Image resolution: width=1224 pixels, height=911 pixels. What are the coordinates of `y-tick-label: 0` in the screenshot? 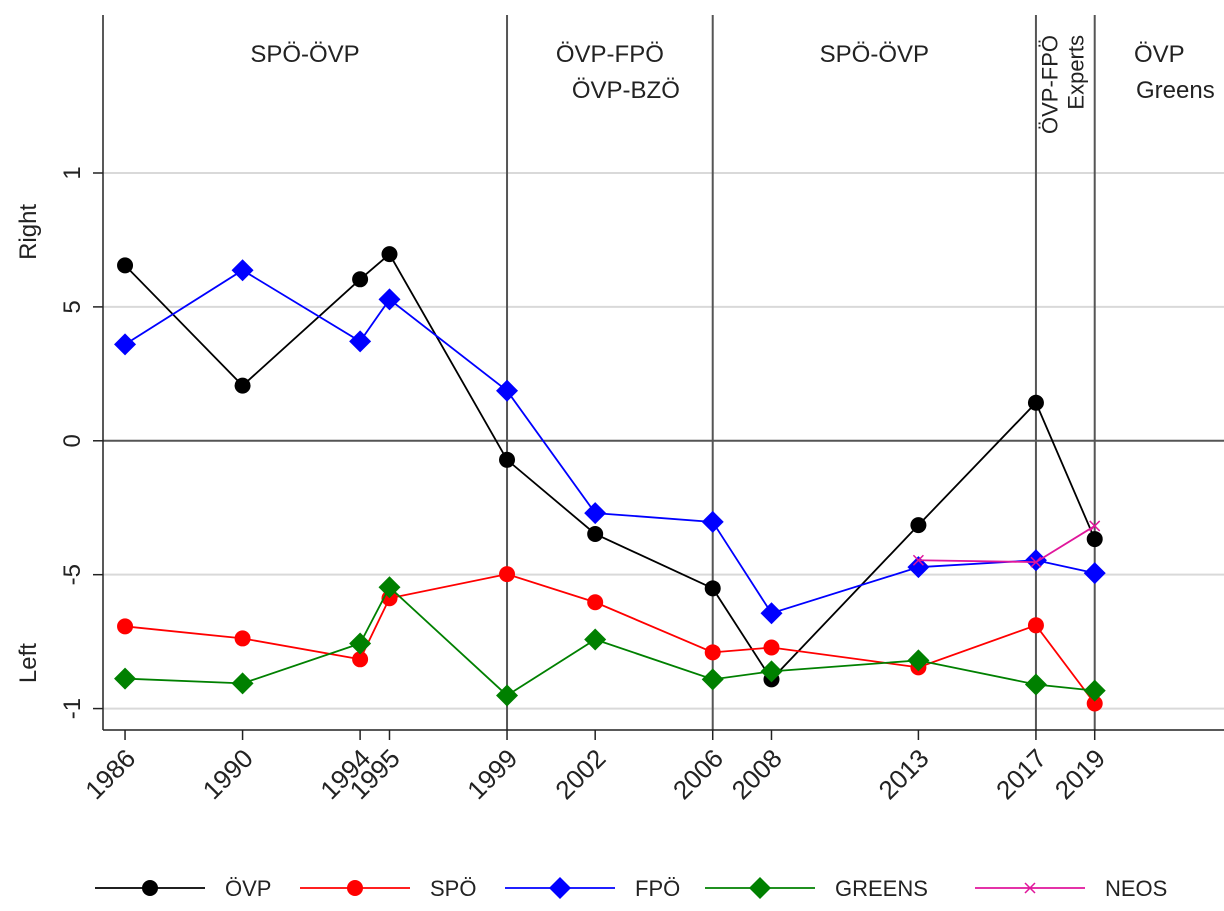 It's located at (72, 440).